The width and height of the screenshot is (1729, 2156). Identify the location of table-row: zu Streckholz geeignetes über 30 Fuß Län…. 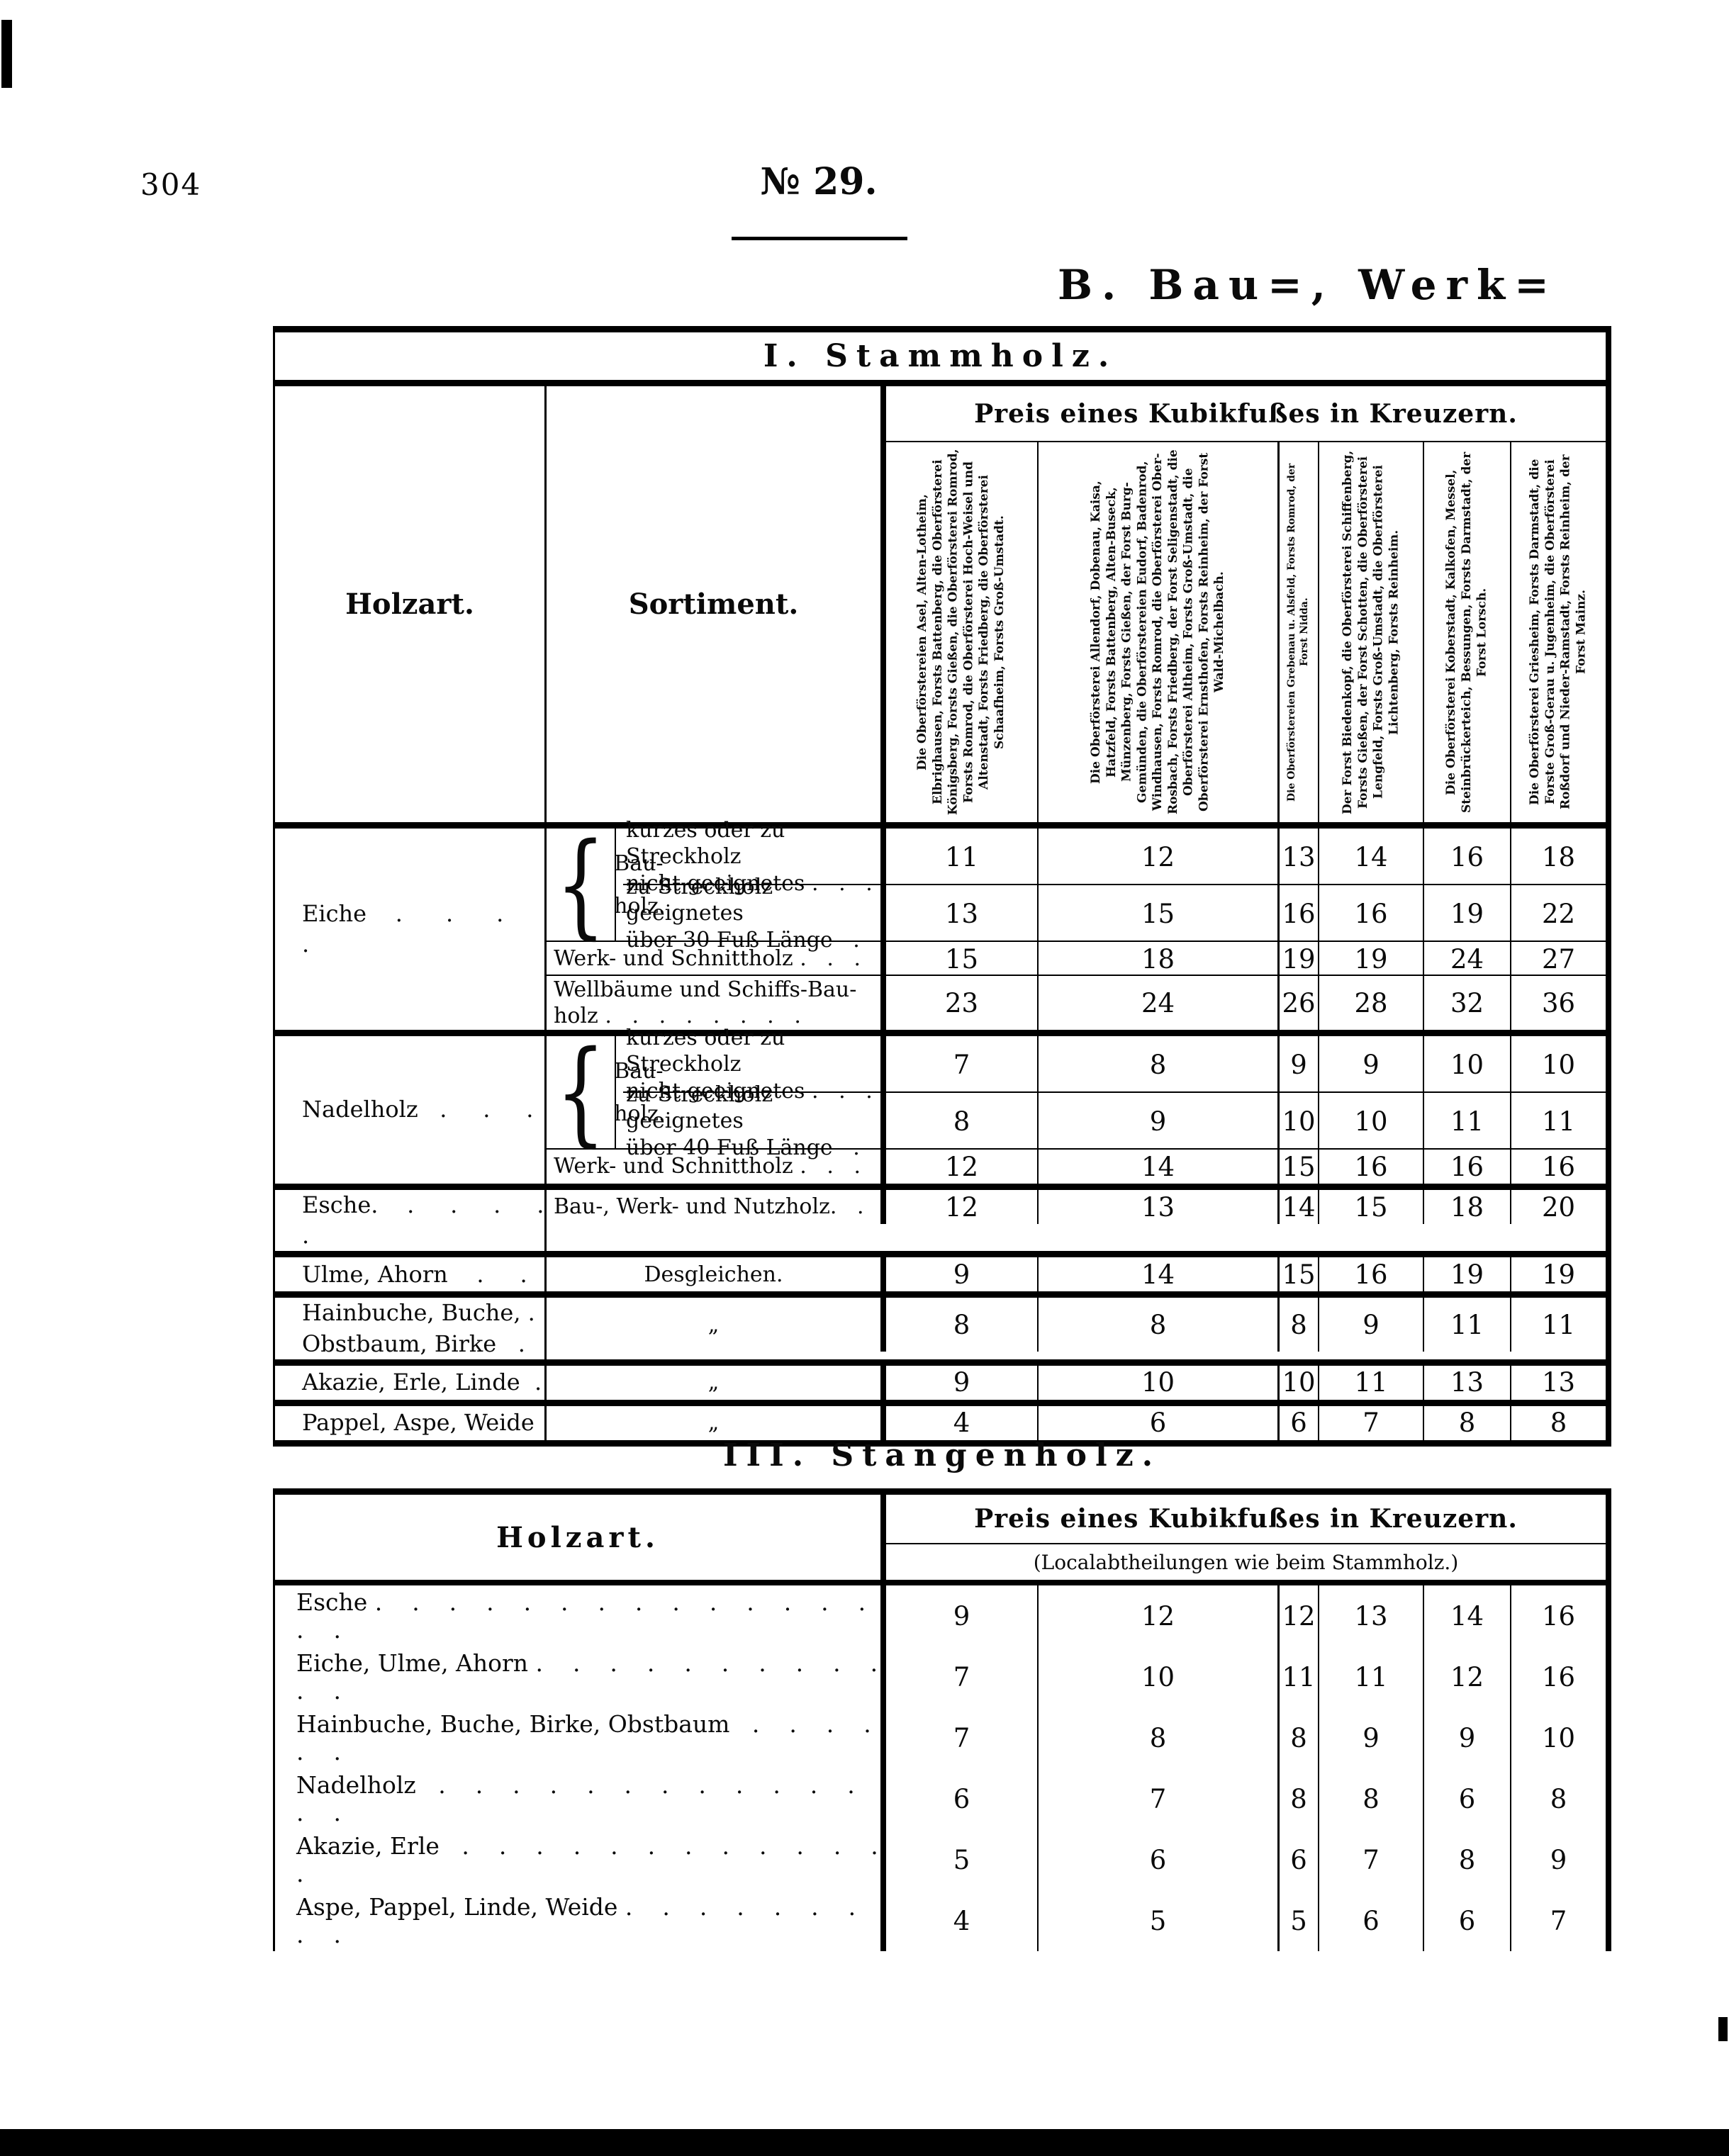
(1076, 914).